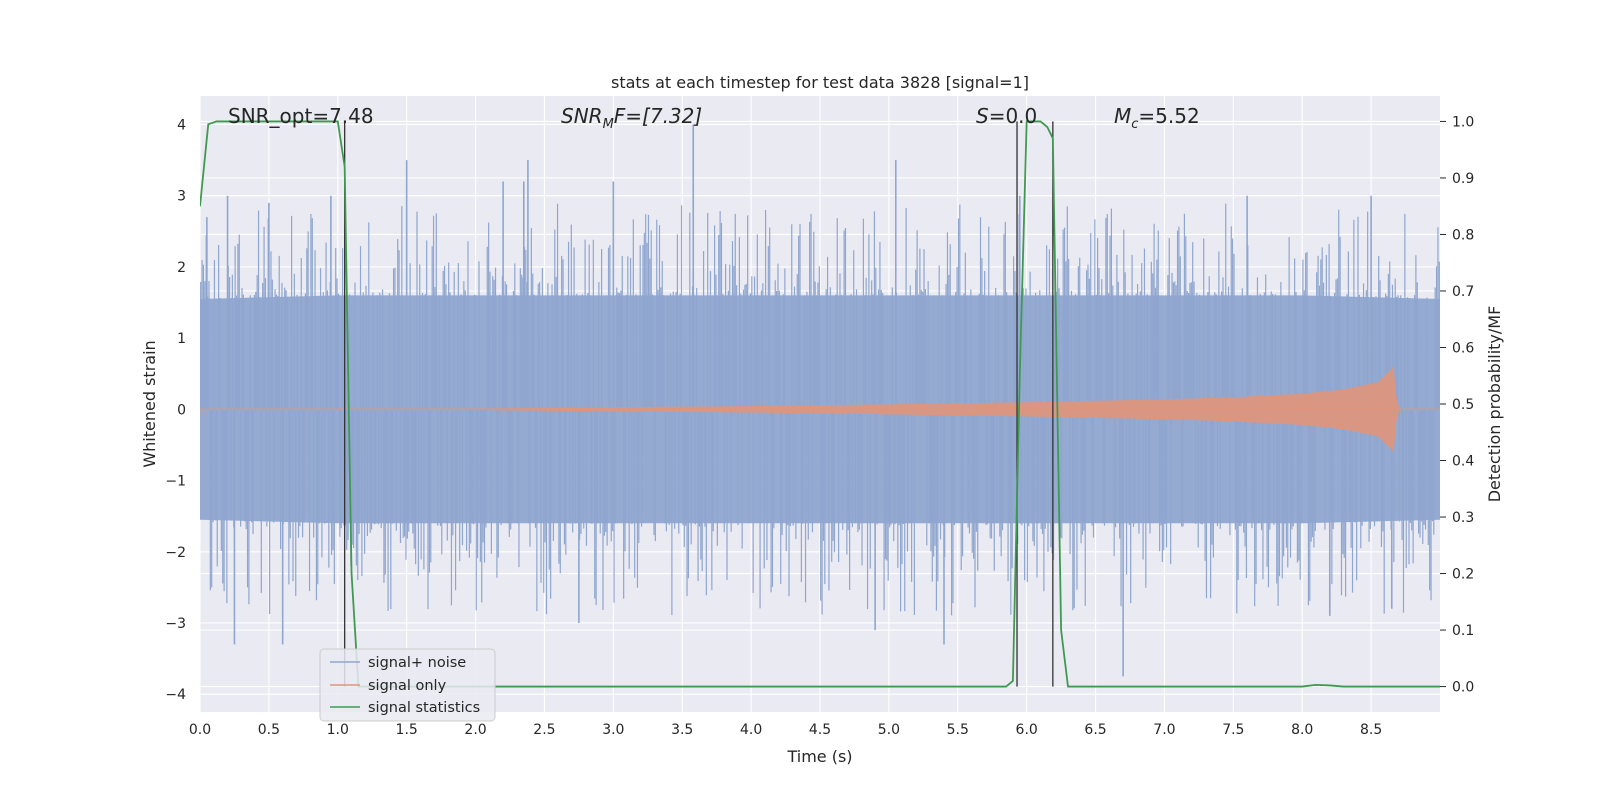 The width and height of the screenshot is (1600, 800). What do you see at coordinates (1463, 462) in the screenshot?
I see `y-right-tick-label: 0.4` at bounding box center [1463, 462].